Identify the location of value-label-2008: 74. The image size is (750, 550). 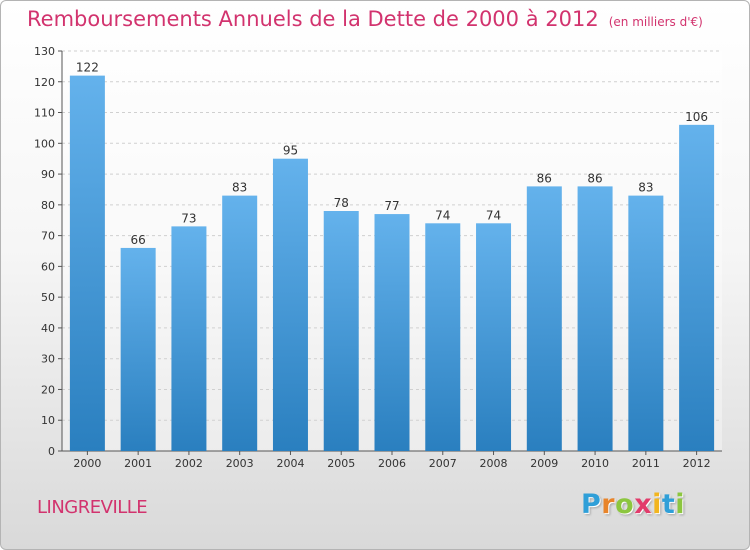
(493, 215).